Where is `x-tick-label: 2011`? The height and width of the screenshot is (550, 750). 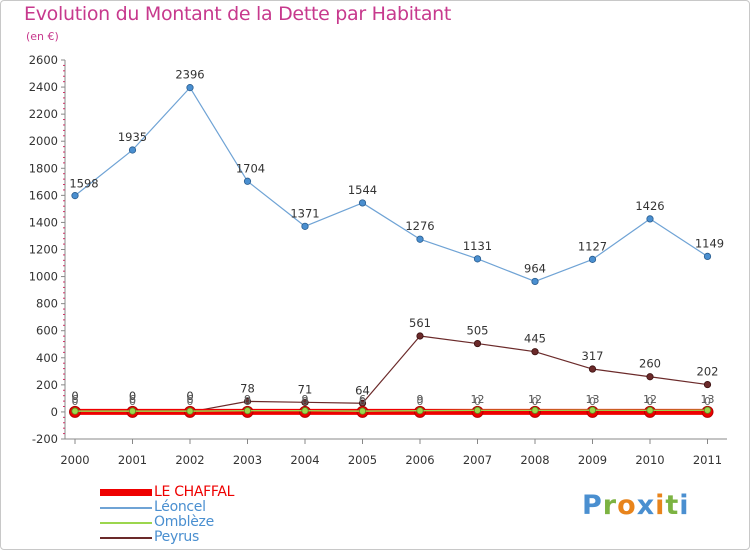 x-tick-label: 2011 is located at coordinates (707, 460).